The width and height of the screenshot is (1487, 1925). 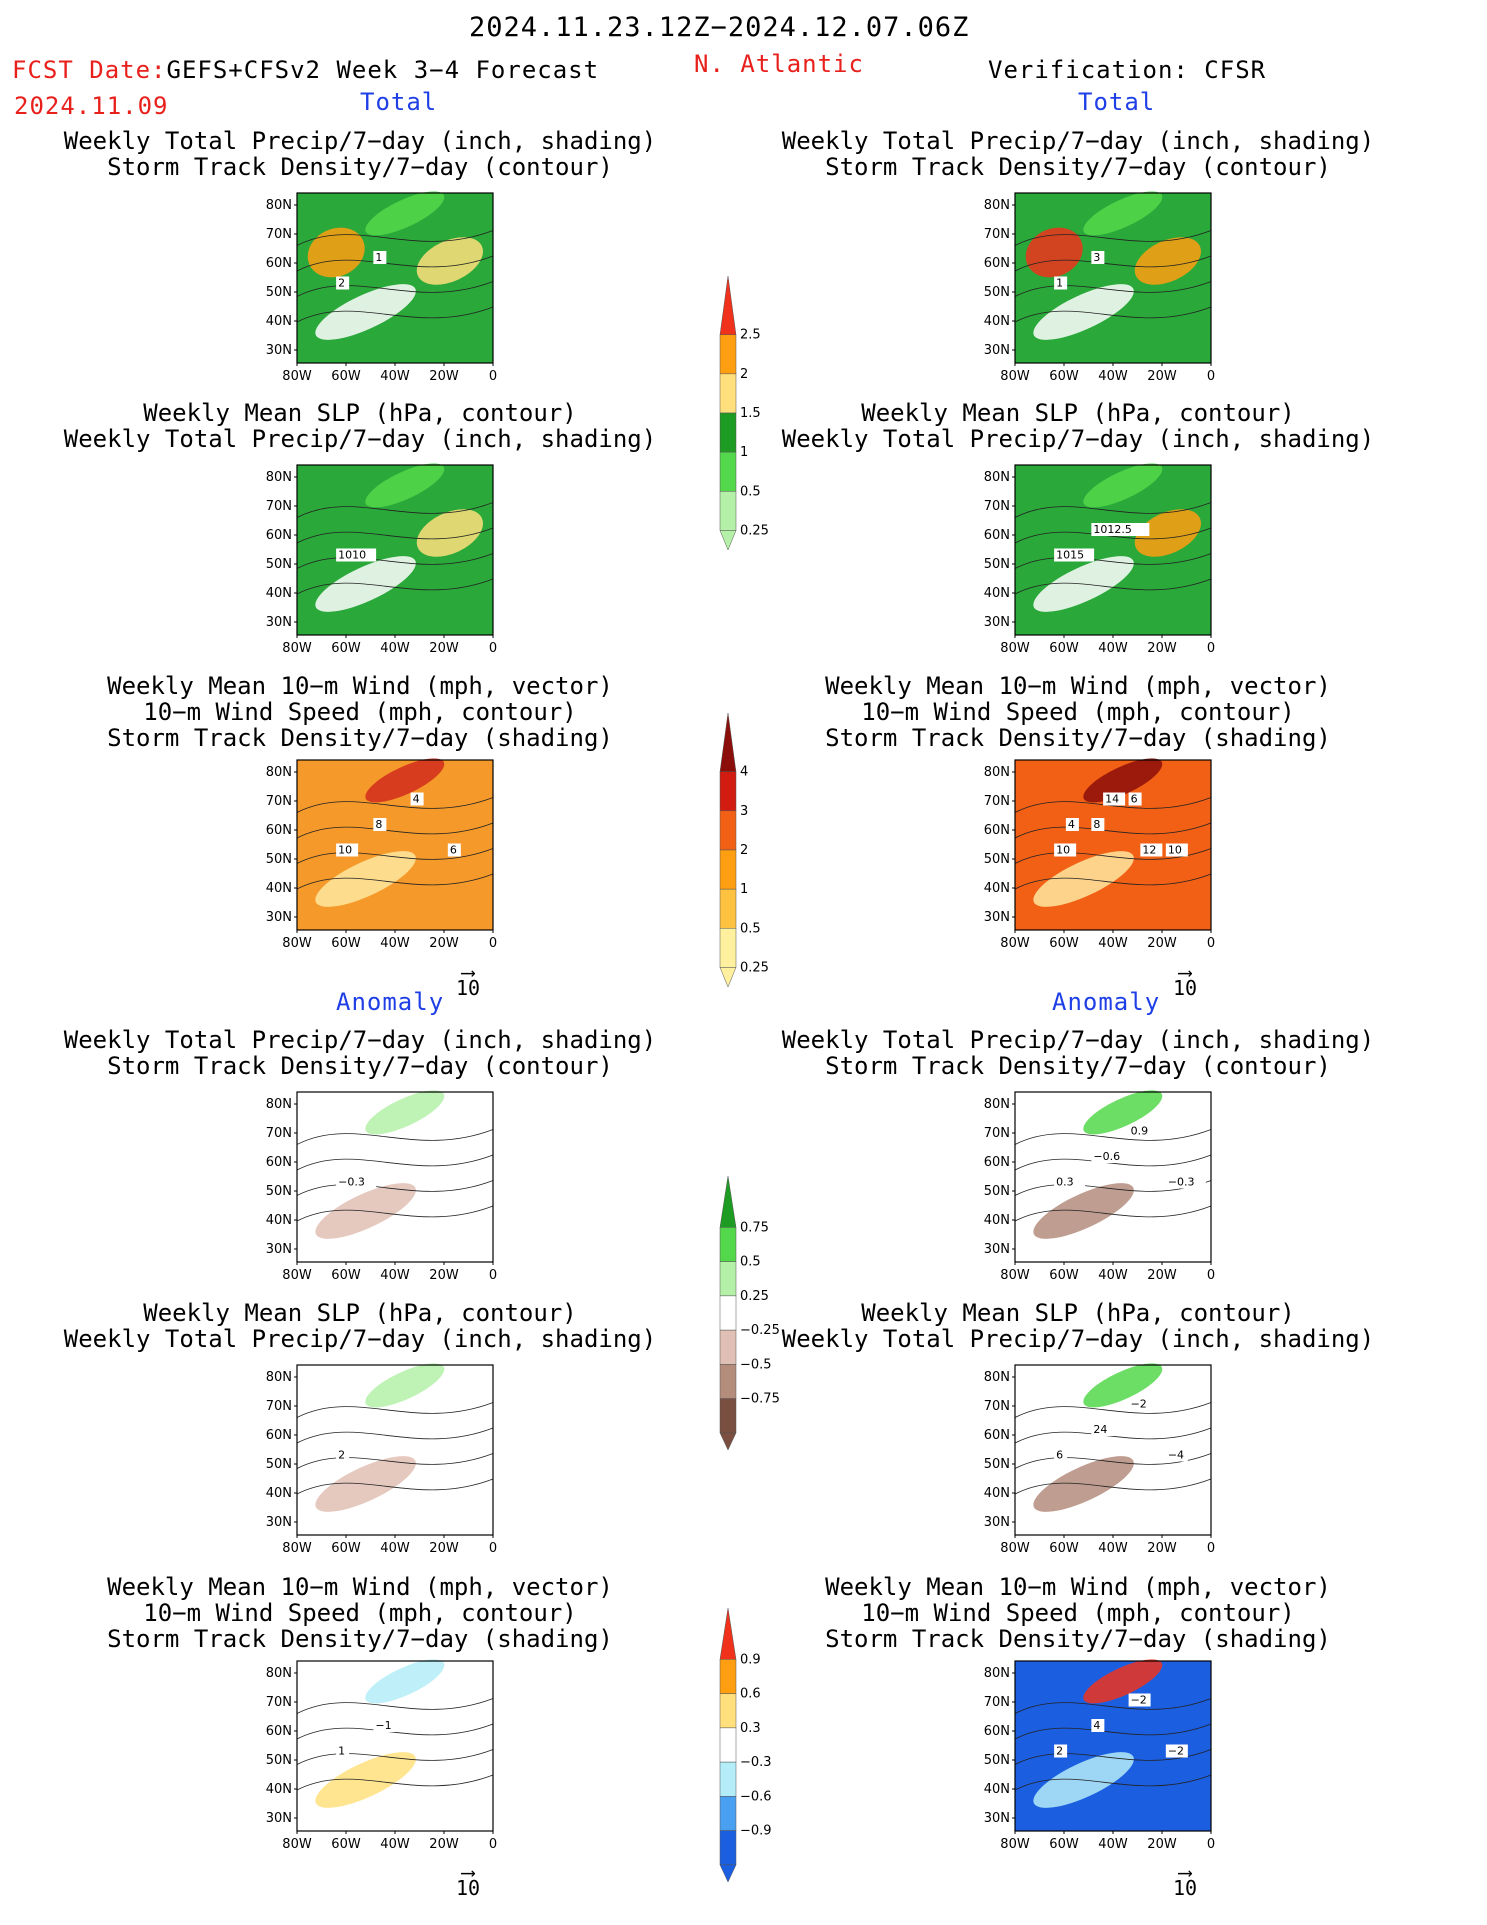 I want to click on contour-label: 1, so click(x=378, y=257).